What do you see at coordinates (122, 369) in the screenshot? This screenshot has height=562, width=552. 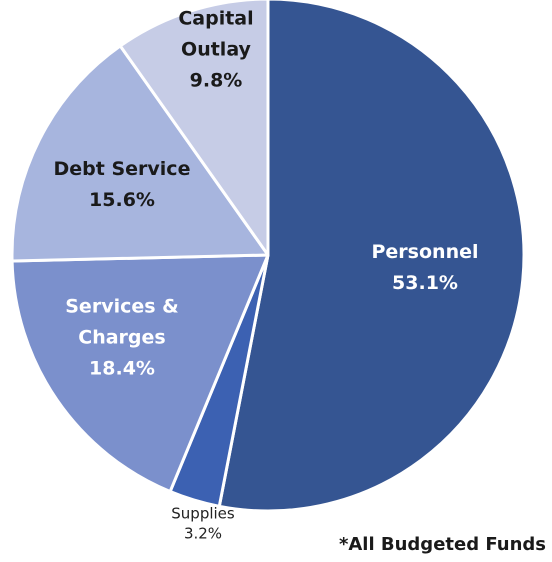 I see `slice-percent-label: 18.4%` at bounding box center [122, 369].